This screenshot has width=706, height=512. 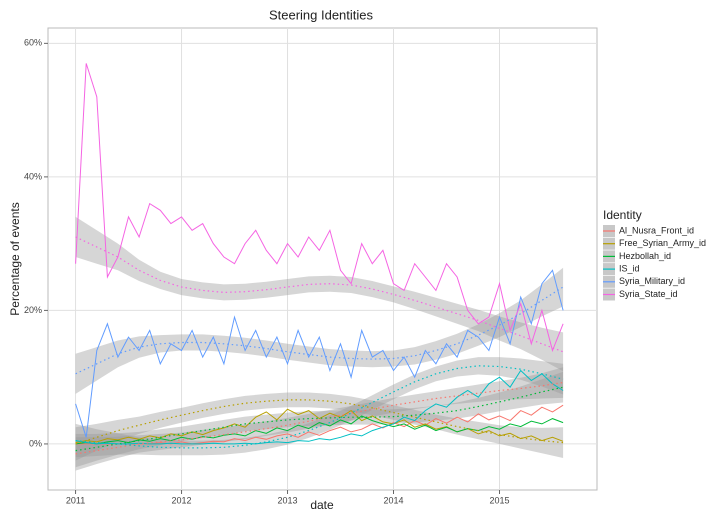 What do you see at coordinates (322, 505) in the screenshot?
I see `x-axis-title: date` at bounding box center [322, 505].